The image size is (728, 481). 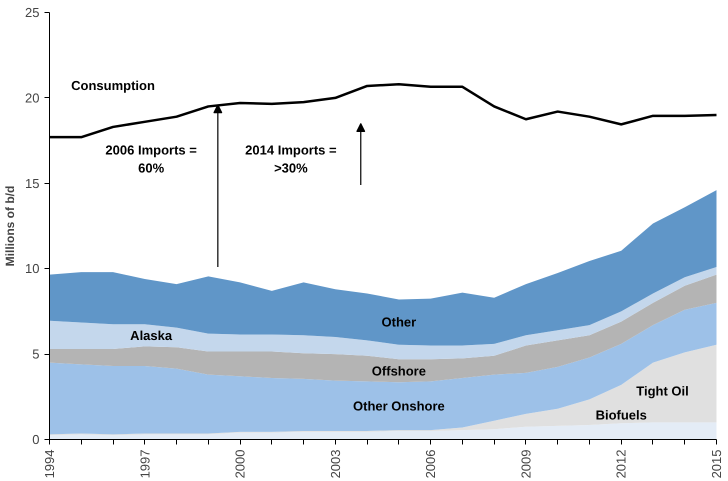 I want to click on x-tick-label: 1994, so click(x=49, y=464).